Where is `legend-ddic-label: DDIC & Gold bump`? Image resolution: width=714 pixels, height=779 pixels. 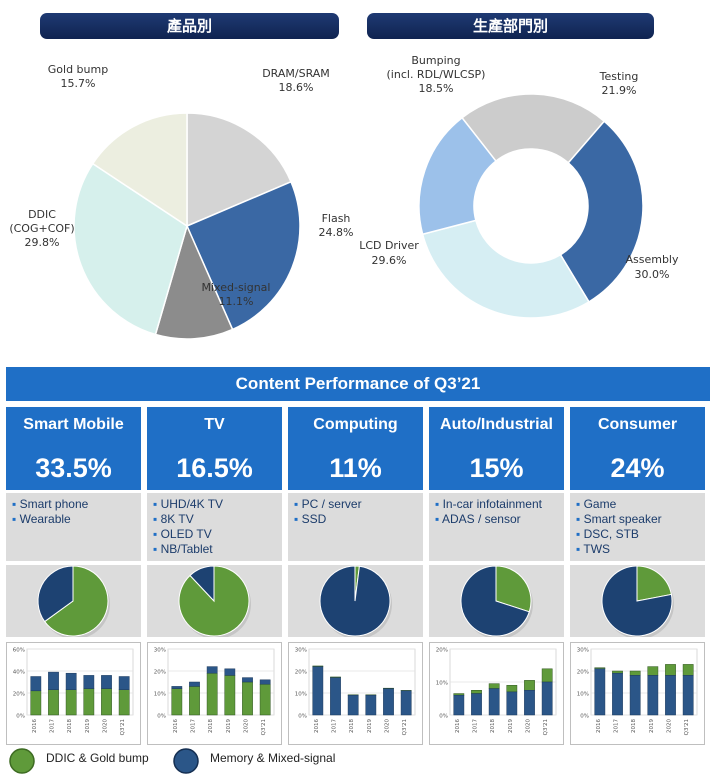
legend-ddic-label: DDIC & Gold bump is located at coordinates (97, 758).